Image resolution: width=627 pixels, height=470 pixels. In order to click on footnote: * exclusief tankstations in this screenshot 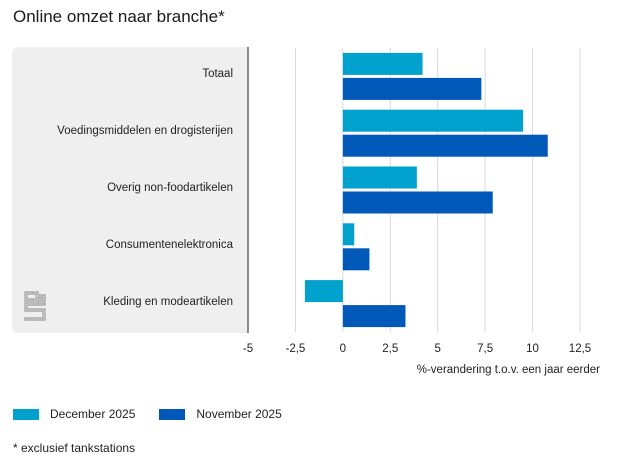, I will do `click(74, 448)`.